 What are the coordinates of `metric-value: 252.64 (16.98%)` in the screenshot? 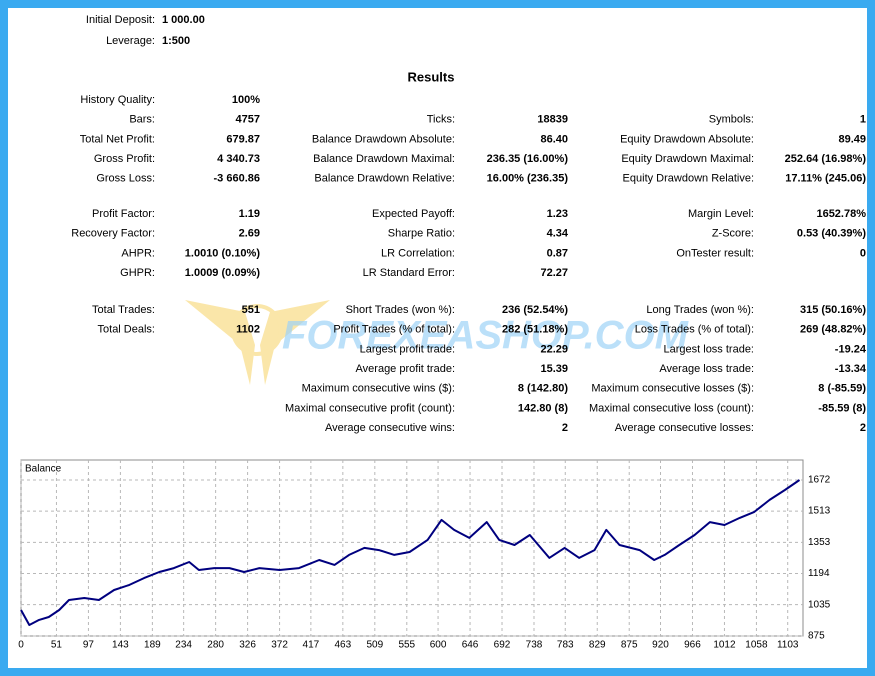 It's located at (826, 159).